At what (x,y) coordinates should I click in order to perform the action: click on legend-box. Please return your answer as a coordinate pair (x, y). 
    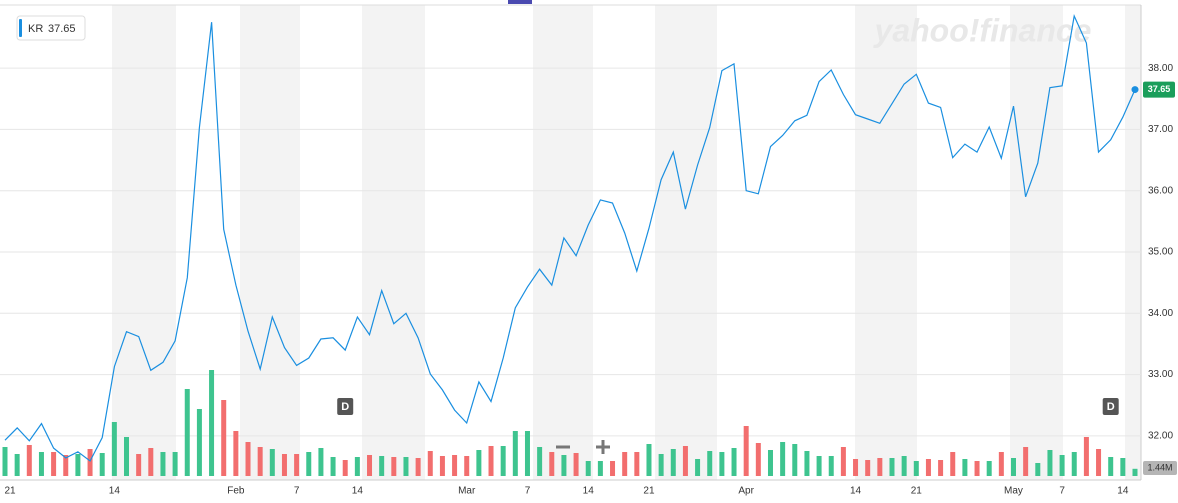
    Looking at the image, I should click on (51, 28).